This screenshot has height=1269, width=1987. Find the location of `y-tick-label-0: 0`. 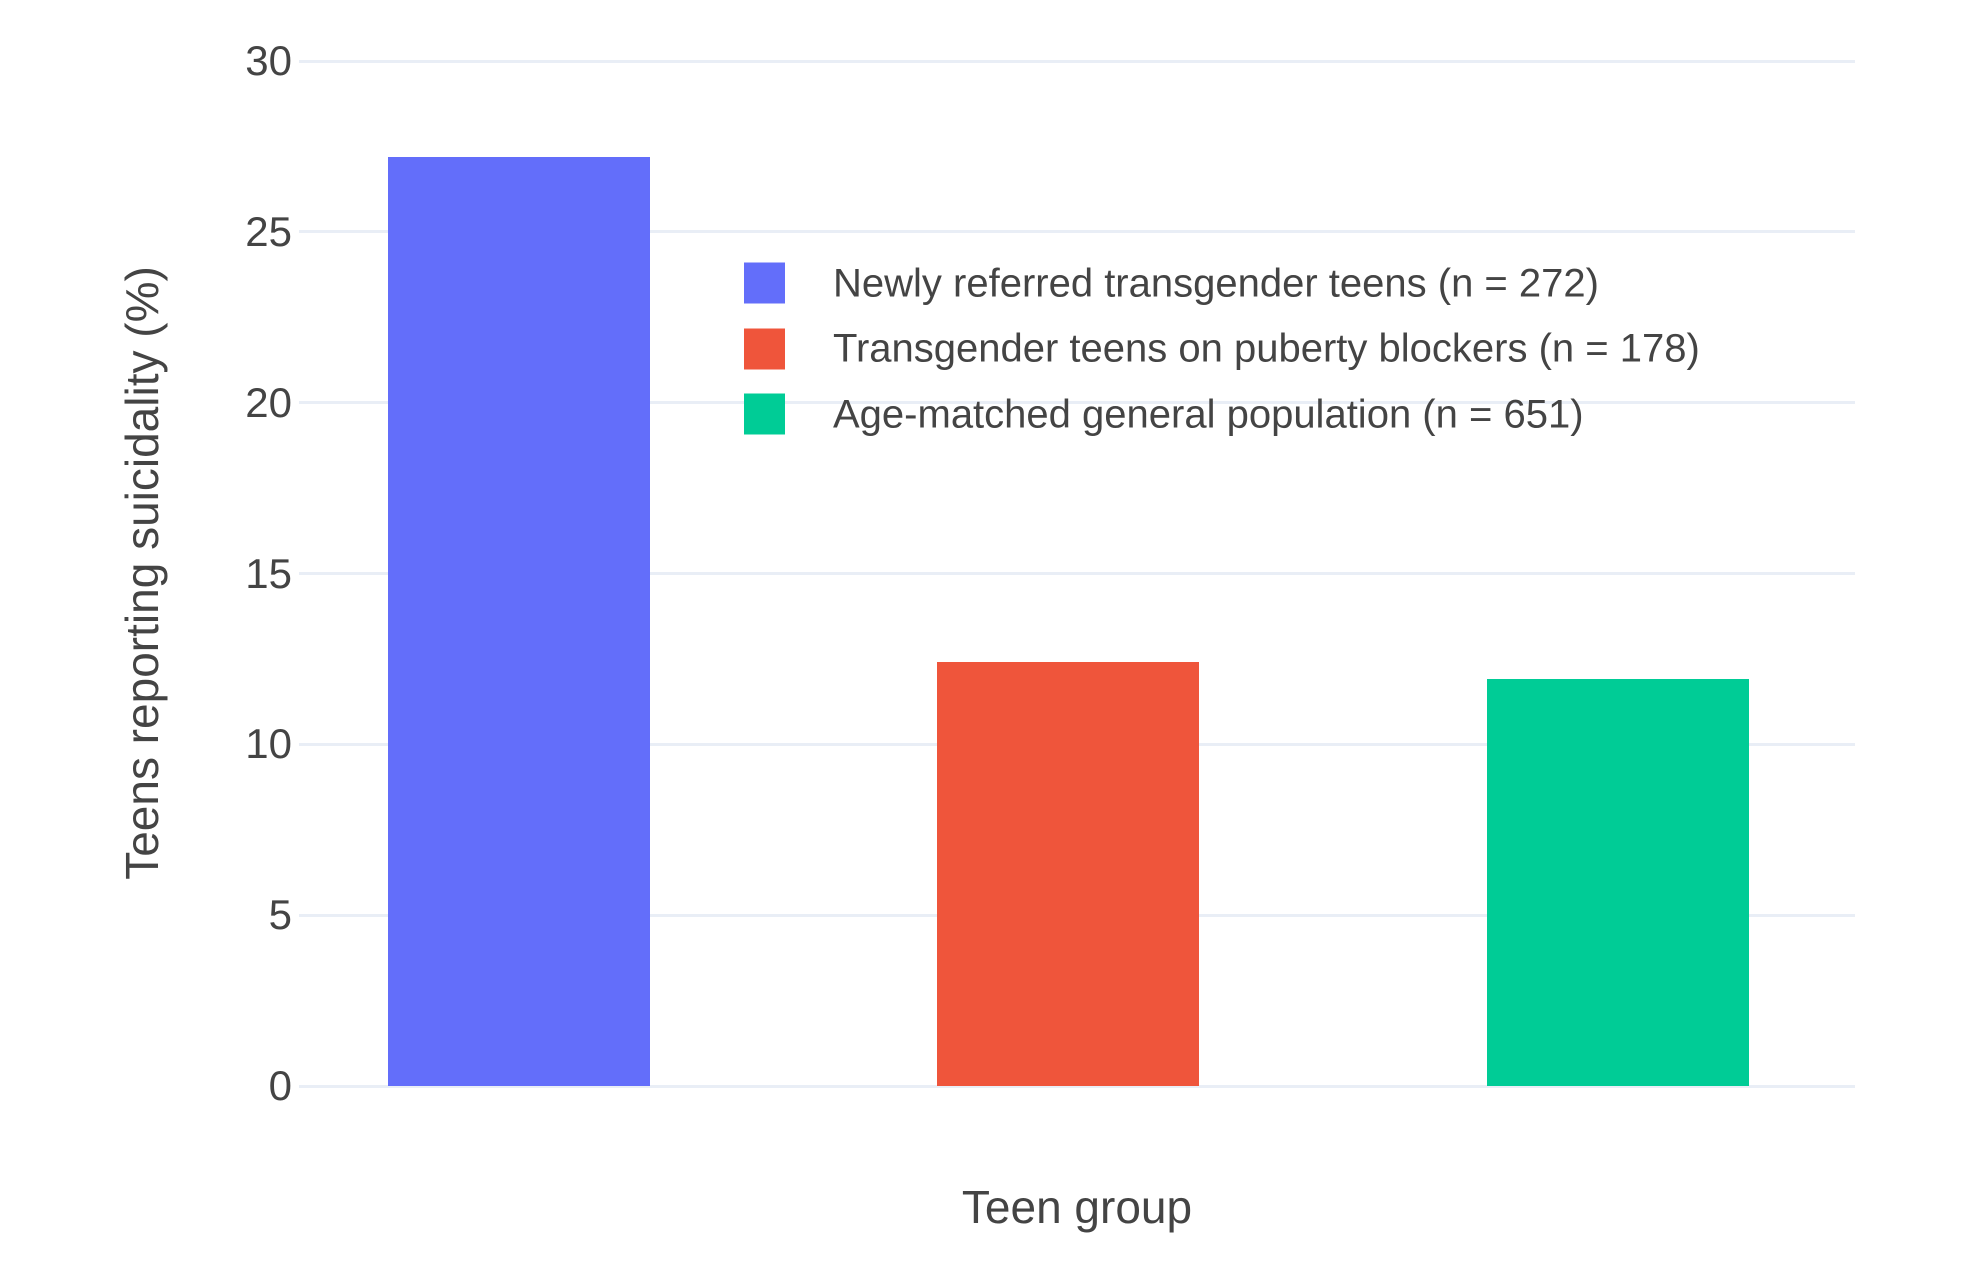

y-tick-label-0: 0 is located at coordinates (280, 1085).